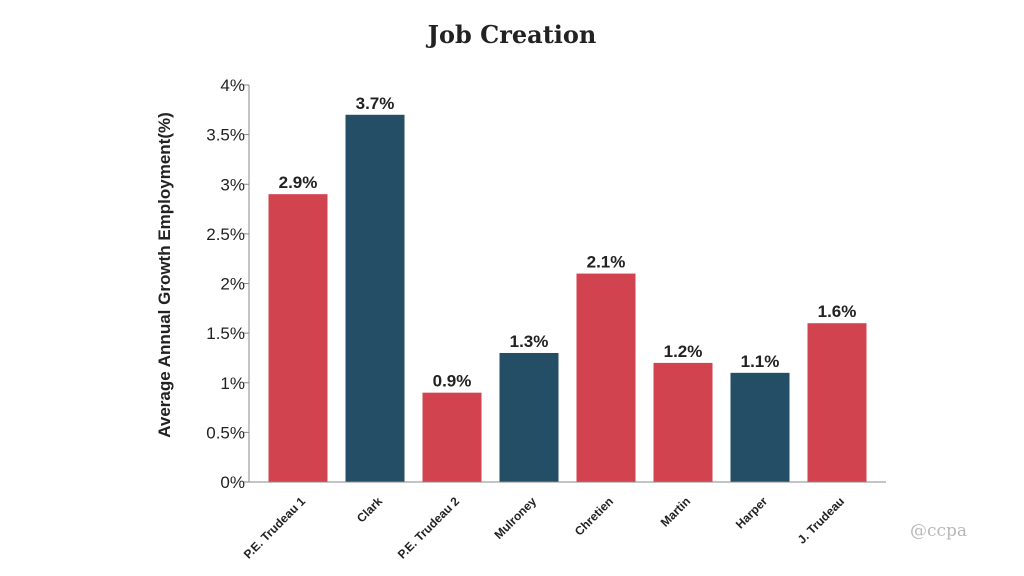 The height and width of the screenshot is (576, 1024). I want to click on x-tick-label: Clark, so click(369, 509).